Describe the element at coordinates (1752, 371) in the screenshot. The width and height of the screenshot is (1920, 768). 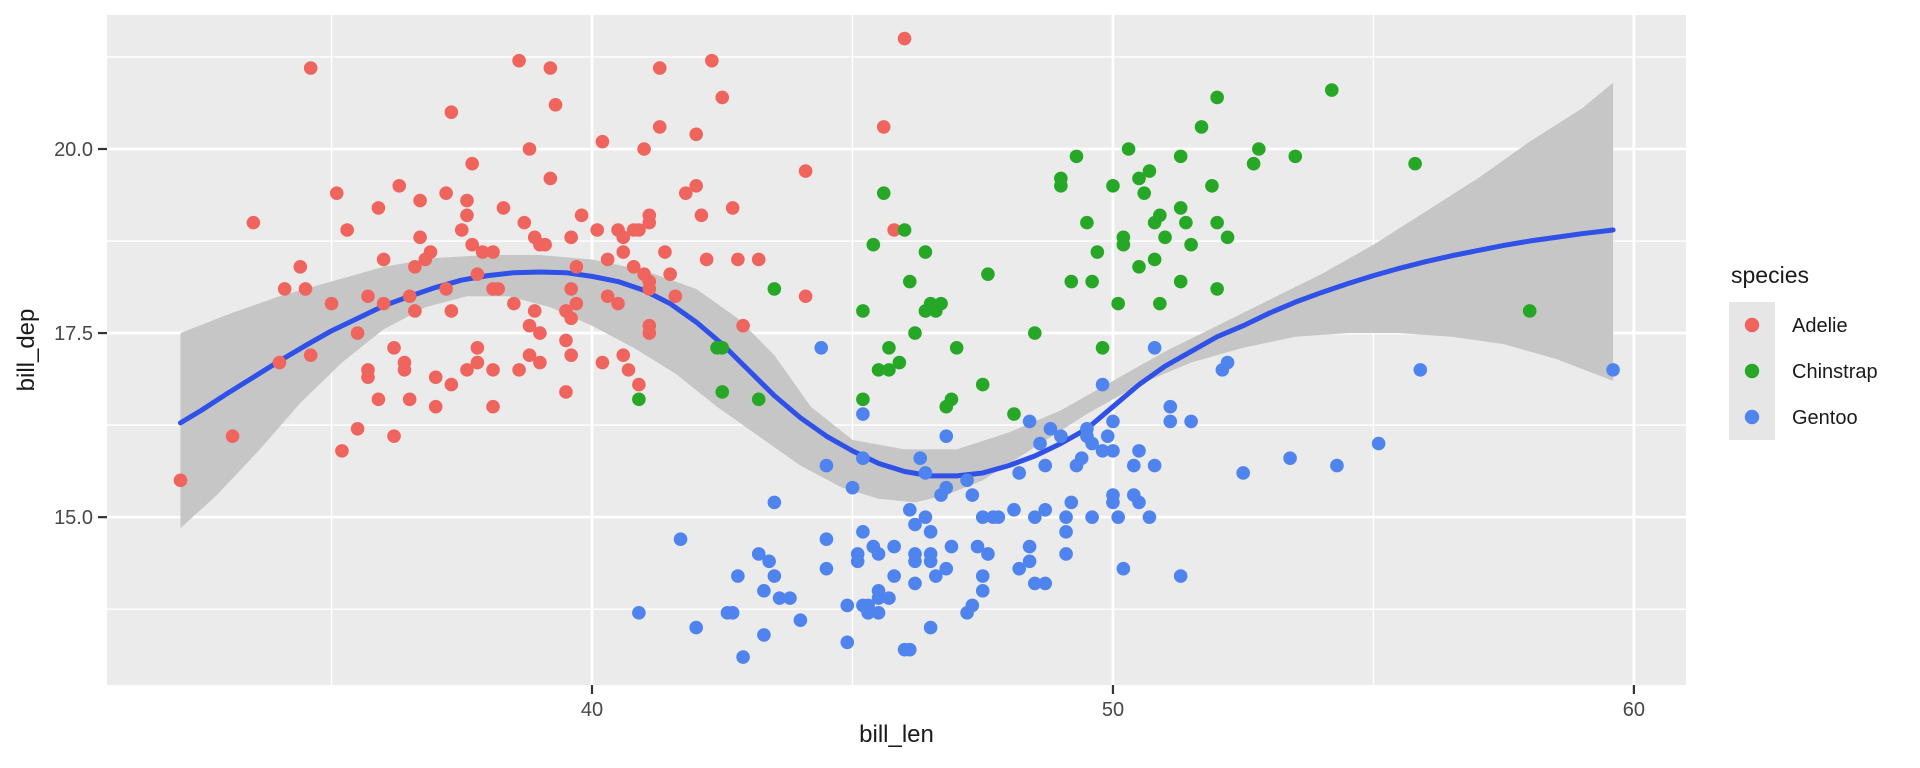
I see `legend-key-dot-chinstrap` at that location.